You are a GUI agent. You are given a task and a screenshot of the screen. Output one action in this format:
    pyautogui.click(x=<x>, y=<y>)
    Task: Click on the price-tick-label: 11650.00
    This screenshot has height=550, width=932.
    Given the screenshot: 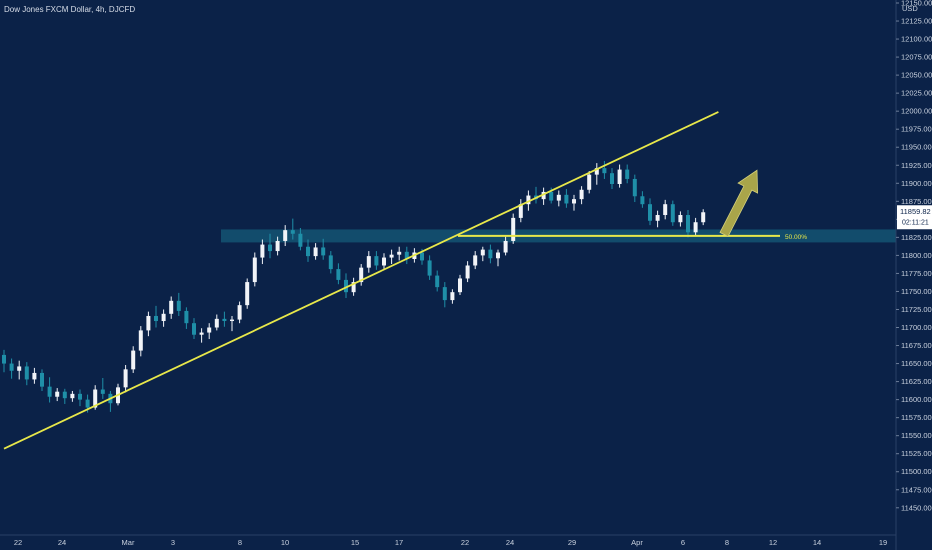 What is the action you would take?
    pyautogui.click(x=916, y=363)
    